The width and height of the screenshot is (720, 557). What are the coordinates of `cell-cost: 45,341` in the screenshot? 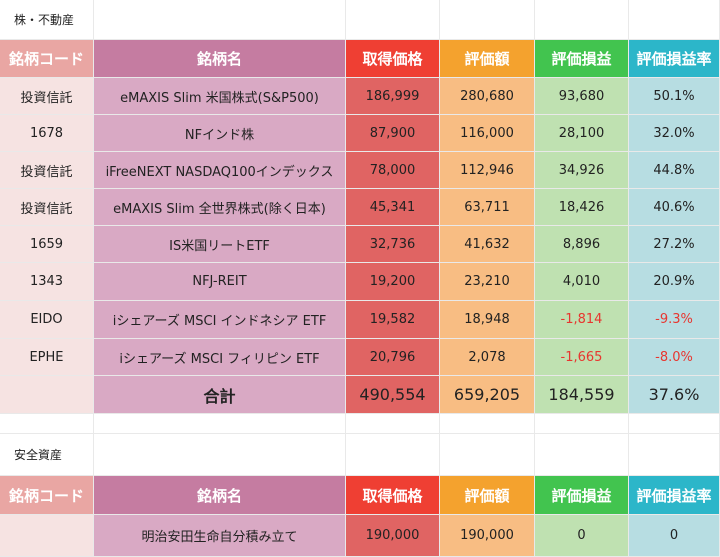 It's located at (393, 207).